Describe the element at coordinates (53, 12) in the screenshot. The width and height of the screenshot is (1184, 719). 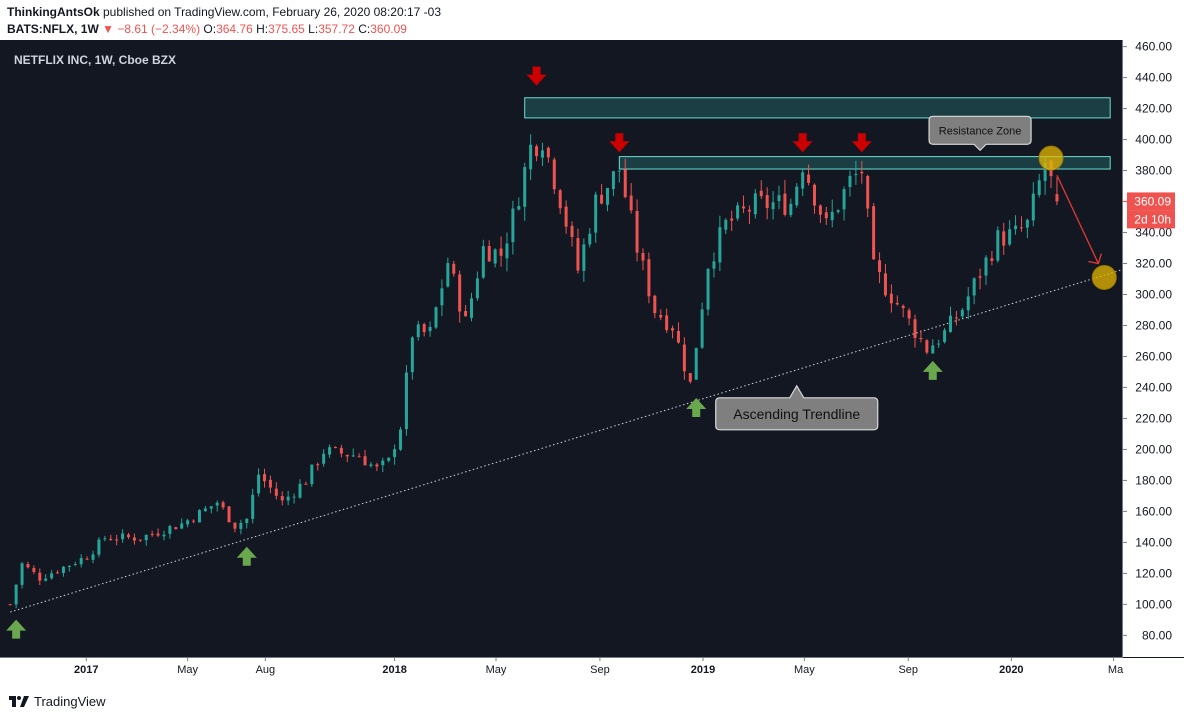
I see `author-name: ThinkingAntsOk` at that location.